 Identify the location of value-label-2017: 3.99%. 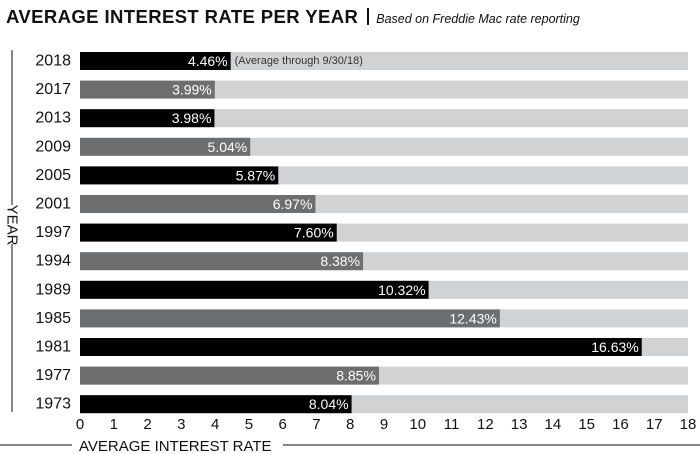
(192, 90).